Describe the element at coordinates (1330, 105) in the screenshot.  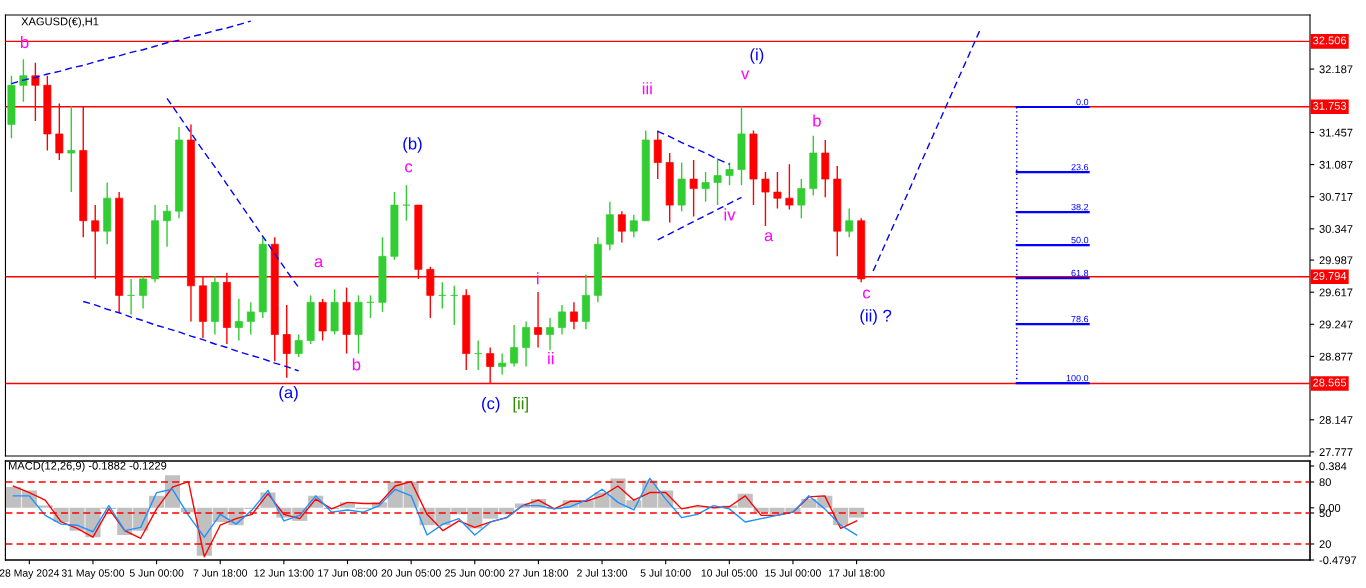
I see `ref-line-label: 31.753` at that location.